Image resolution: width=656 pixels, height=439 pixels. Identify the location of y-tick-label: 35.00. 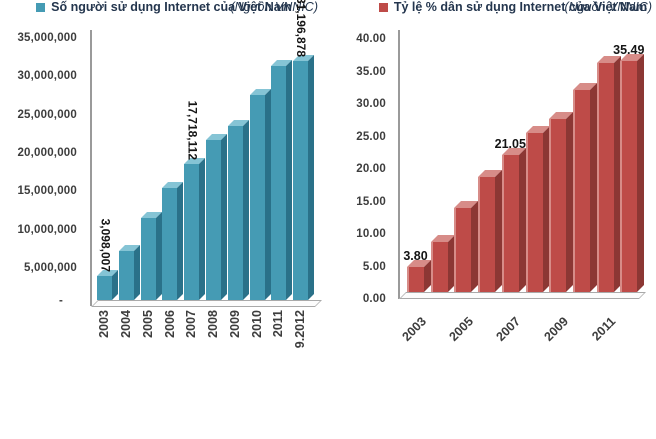
(371, 71).